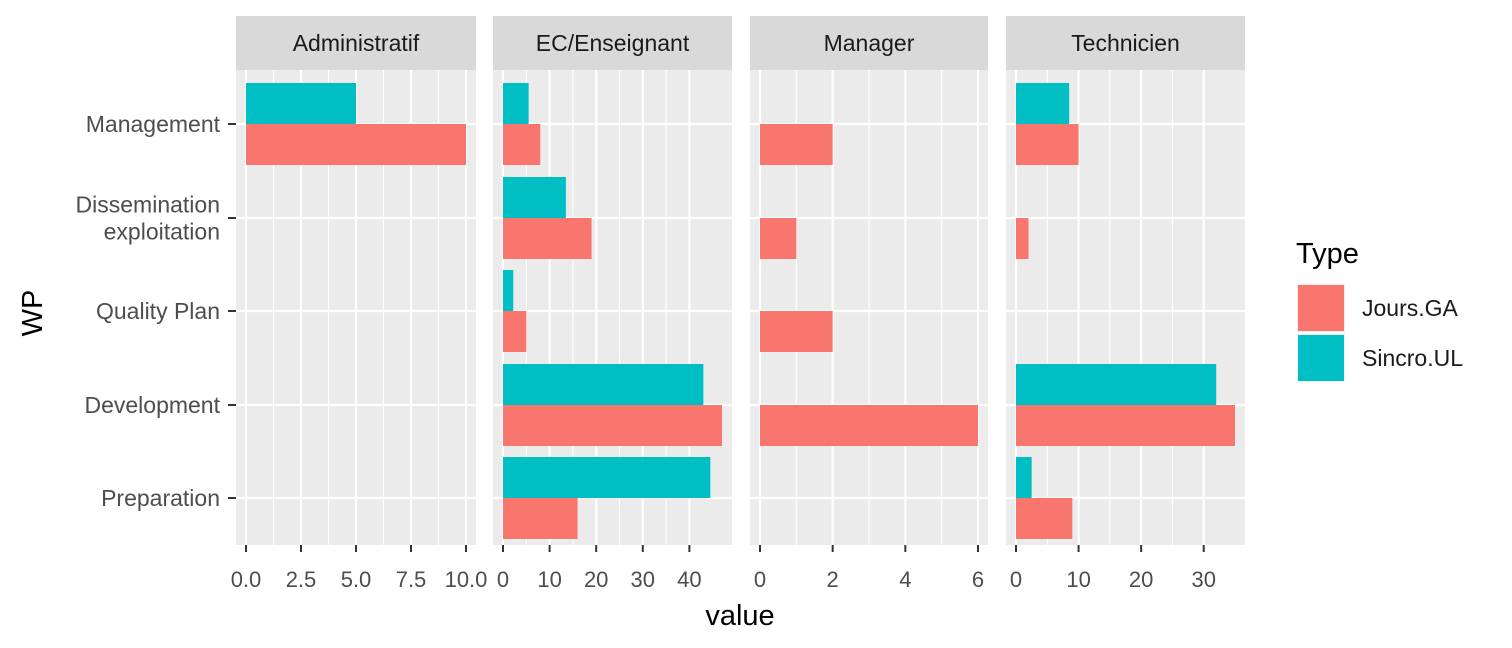  Describe the element at coordinates (1412, 358) in the screenshot. I see `legend-label: Sincro.UL` at that location.